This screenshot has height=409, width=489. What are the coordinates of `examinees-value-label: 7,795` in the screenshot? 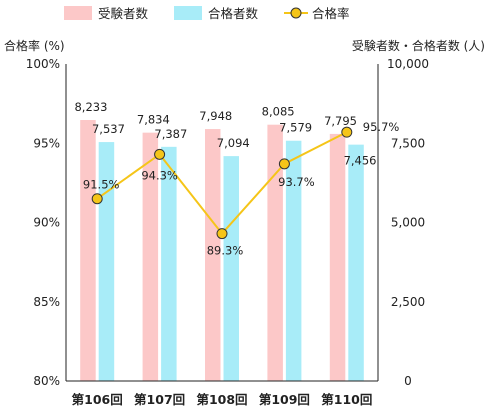 It's located at (340, 121).